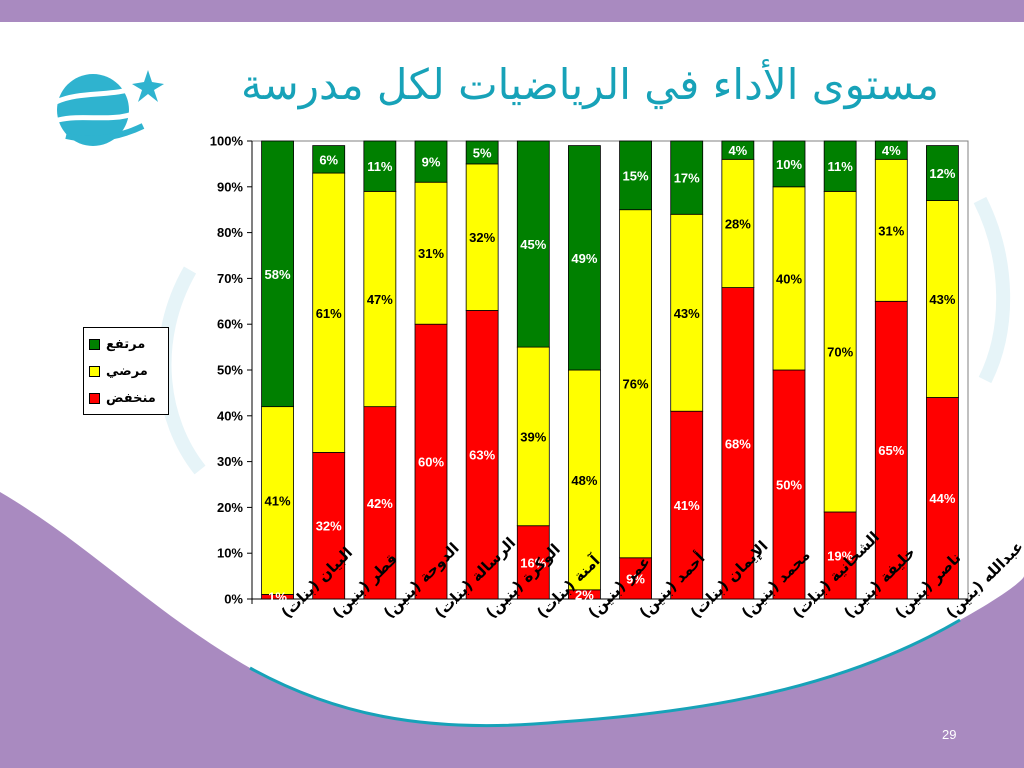  I want to click on y-tick-label: 50%, so click(230, 370).